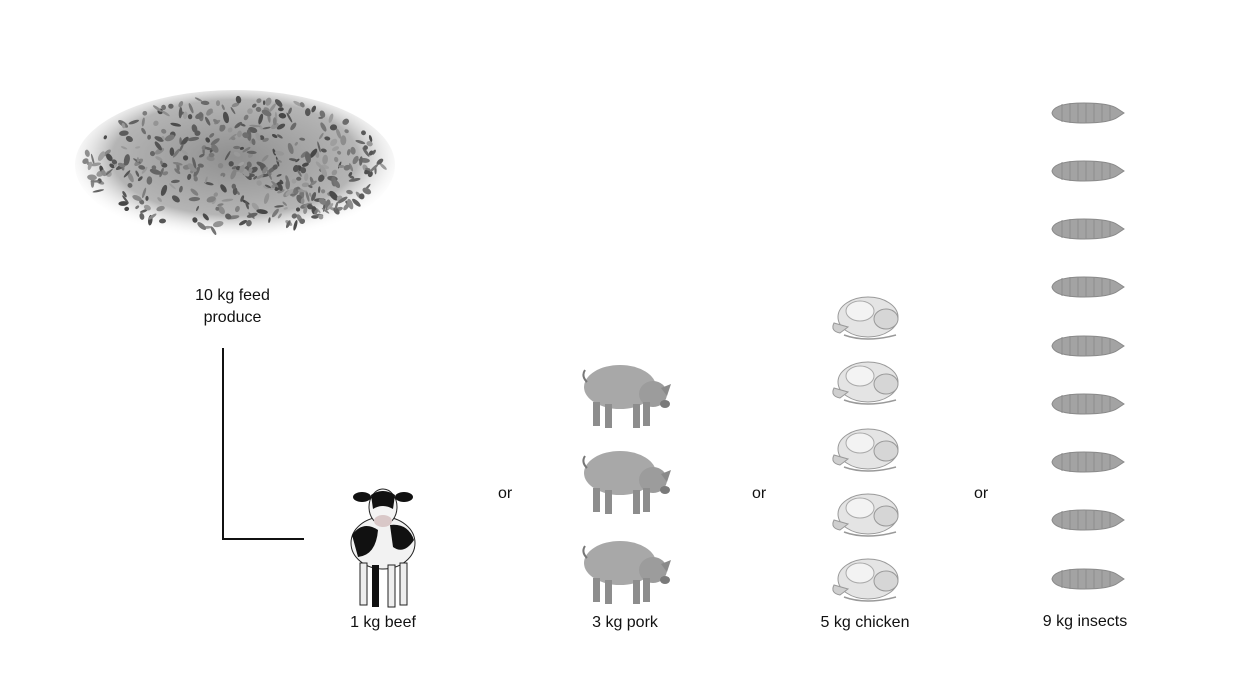 This screenshot has width=1254, height=690. Describe the element at coordinates (232, 307) in the screenshot. I see `feed-label: 10 kg feed produce` at that location.